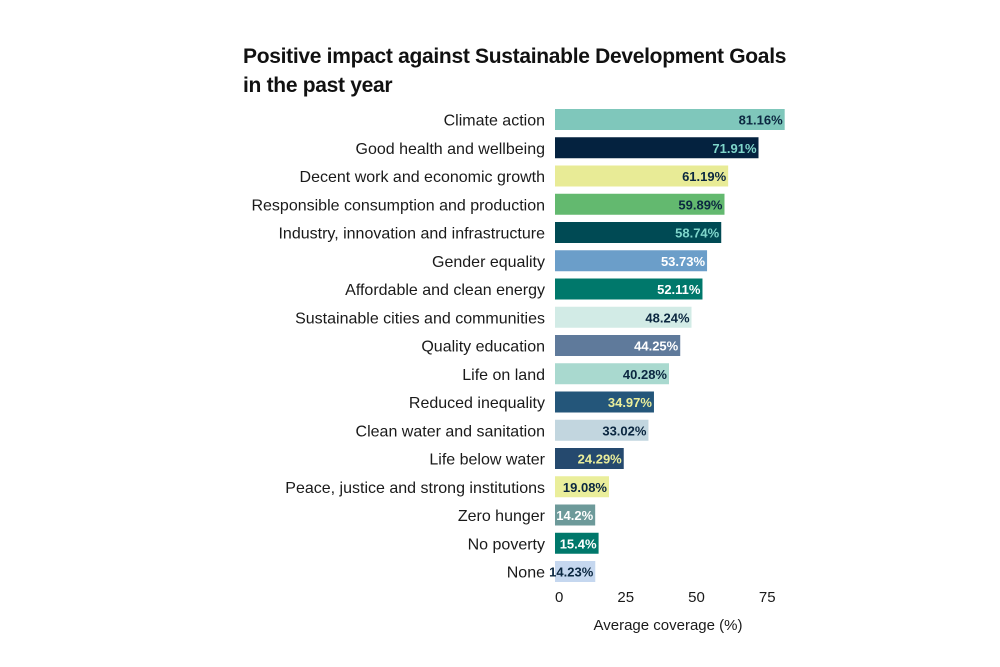 The width and height of the screenshot is (1000, 667). Describe the element at coordinates (318, 85) in the screenshot. I see `chart-title-line-2: in the past year` at that location.